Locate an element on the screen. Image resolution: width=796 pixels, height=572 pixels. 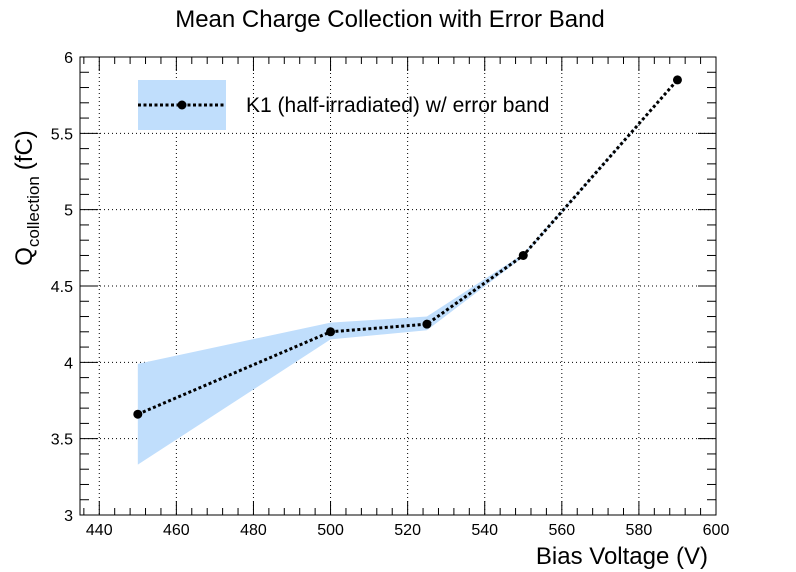
y-axis-title: Qcollection (fC) is located at coordinates (27, 198).